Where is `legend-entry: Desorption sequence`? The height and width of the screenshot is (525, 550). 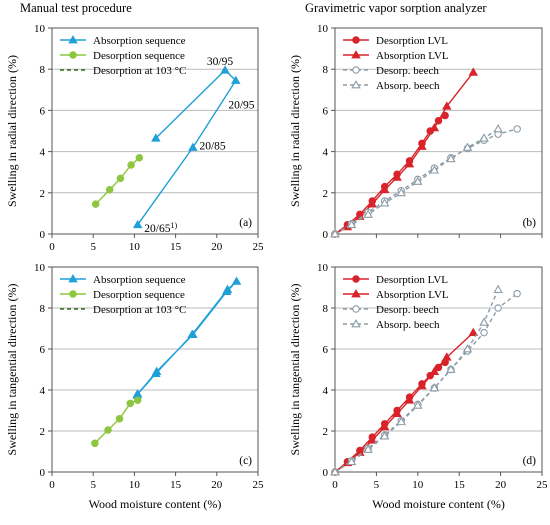
legend-entry: Desorption sequence is located at coordinates (139, 56).